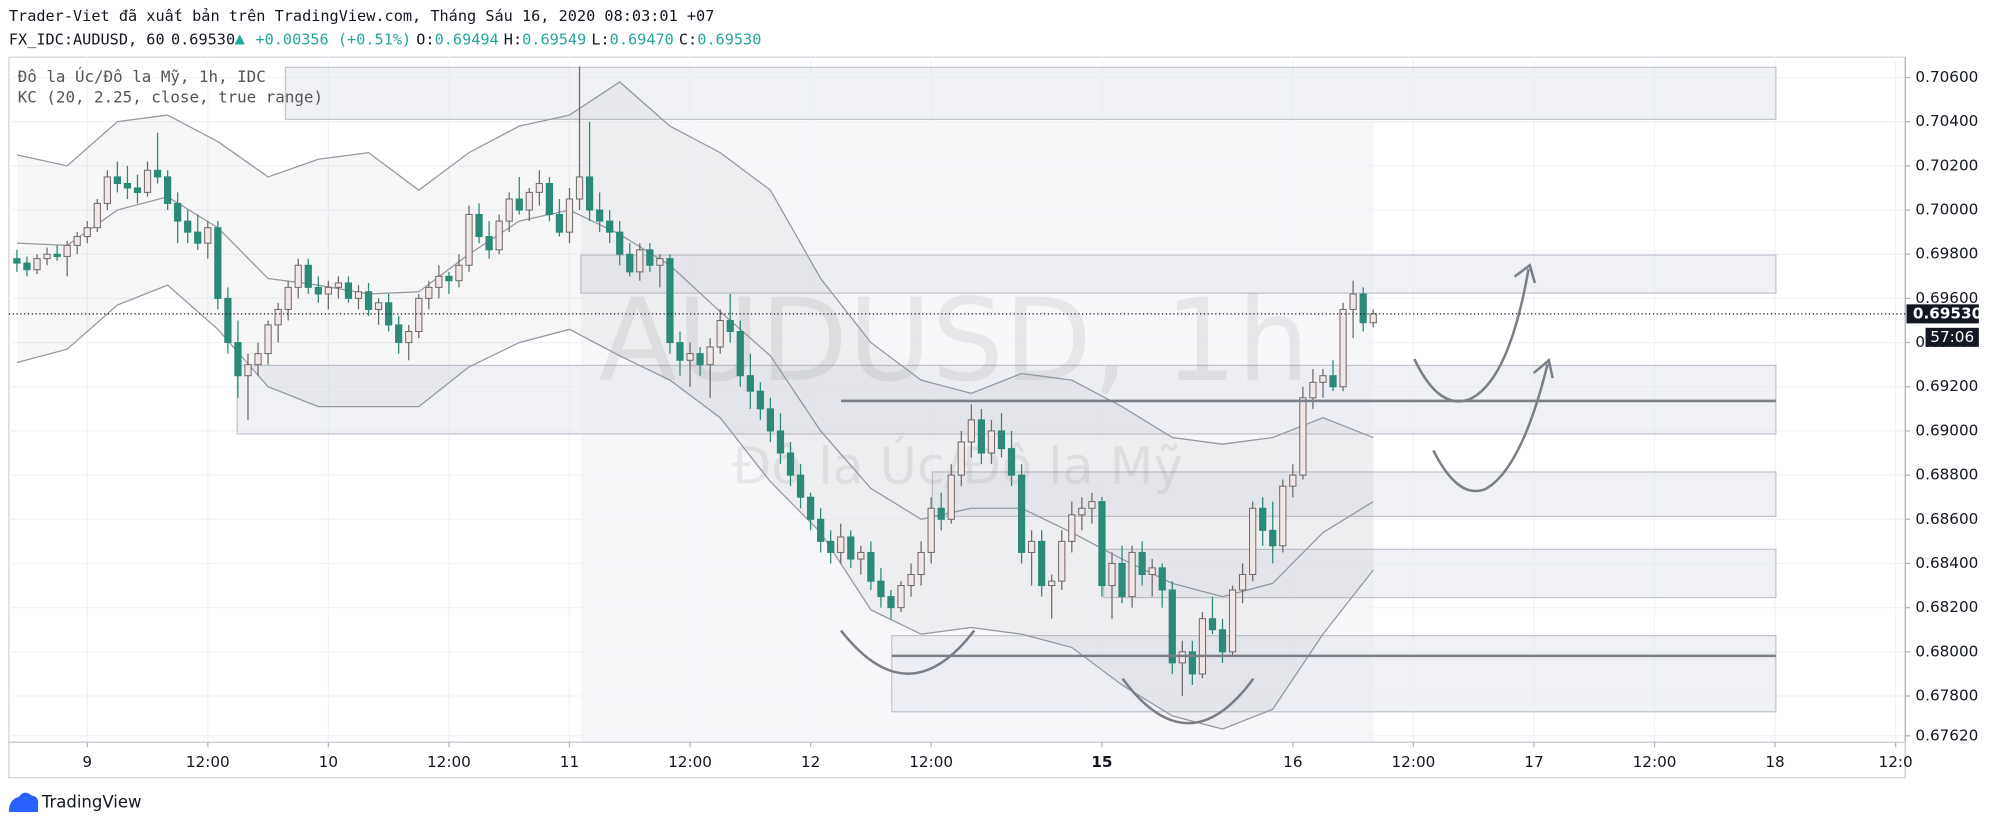 The image size is (1989, 826). I want to click on y-tick-label: 0.67620, so click(1946, 735).